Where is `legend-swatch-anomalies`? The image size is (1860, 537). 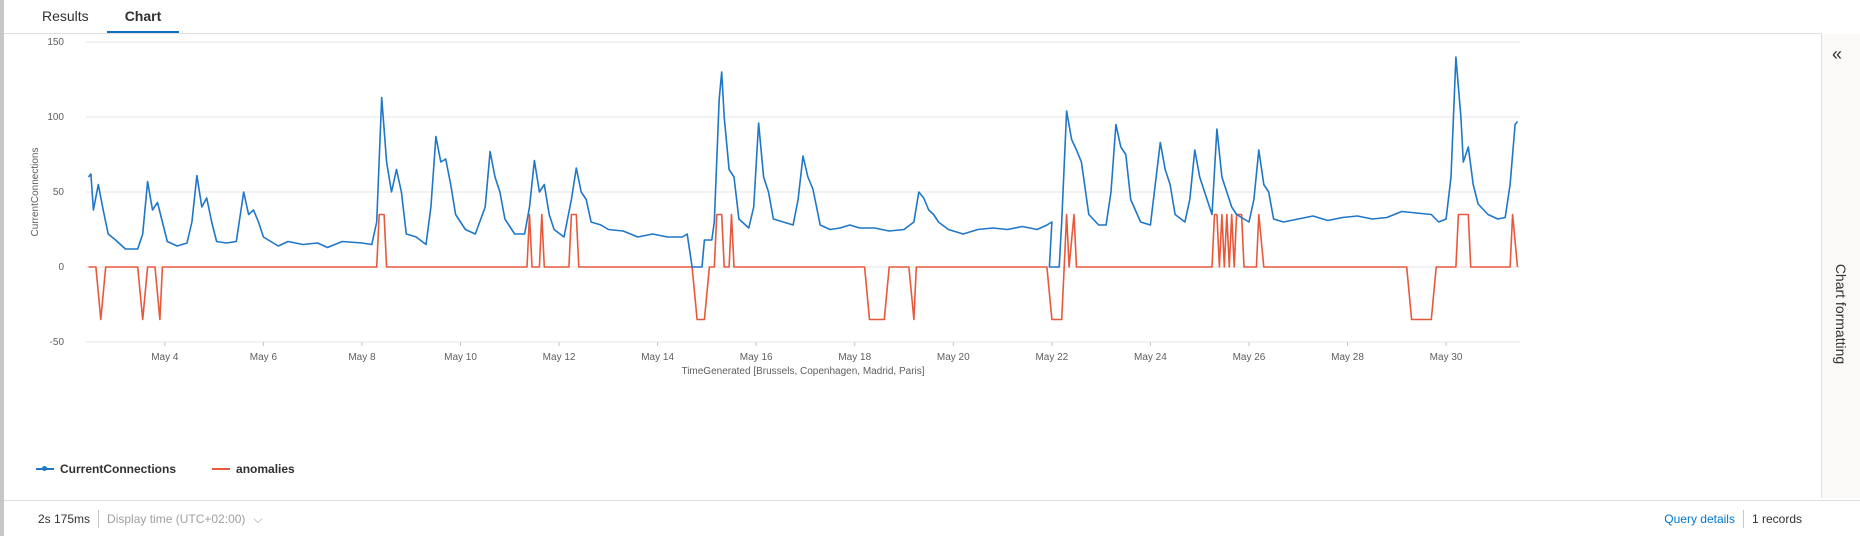 legend-swatch-anomalies is located at coordinates (221, 469).